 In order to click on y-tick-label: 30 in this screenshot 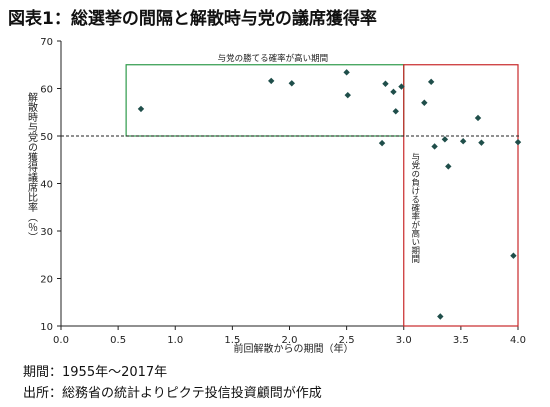, I will do `click(46, 232)`.